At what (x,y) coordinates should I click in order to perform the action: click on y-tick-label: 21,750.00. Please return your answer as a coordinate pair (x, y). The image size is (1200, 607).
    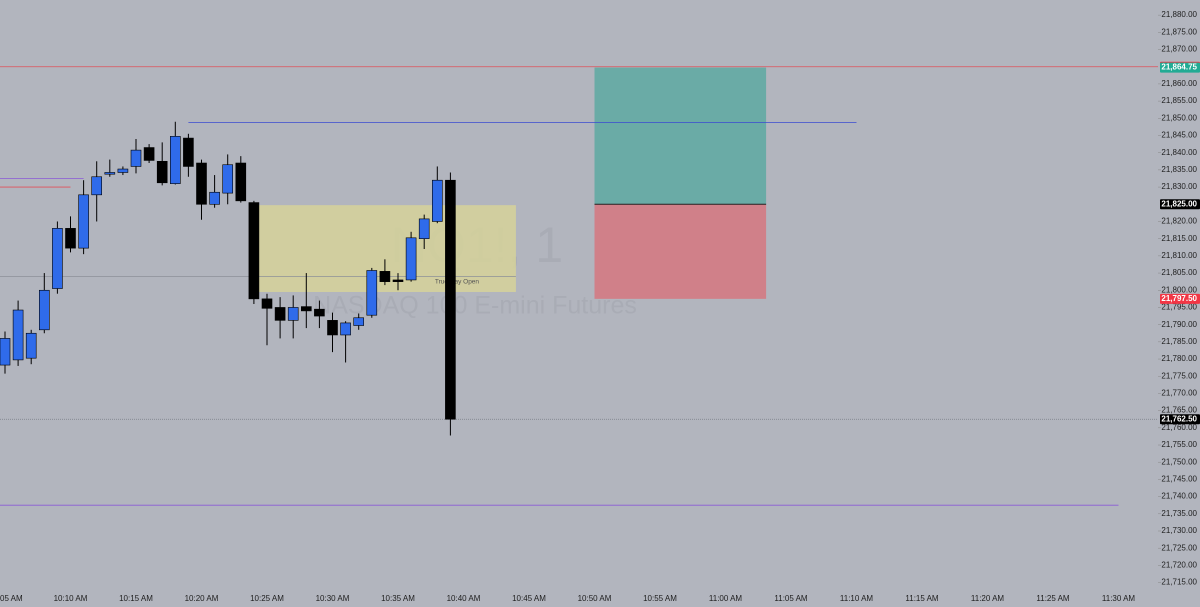
    Looking at the image, I should click on (1179, 461).